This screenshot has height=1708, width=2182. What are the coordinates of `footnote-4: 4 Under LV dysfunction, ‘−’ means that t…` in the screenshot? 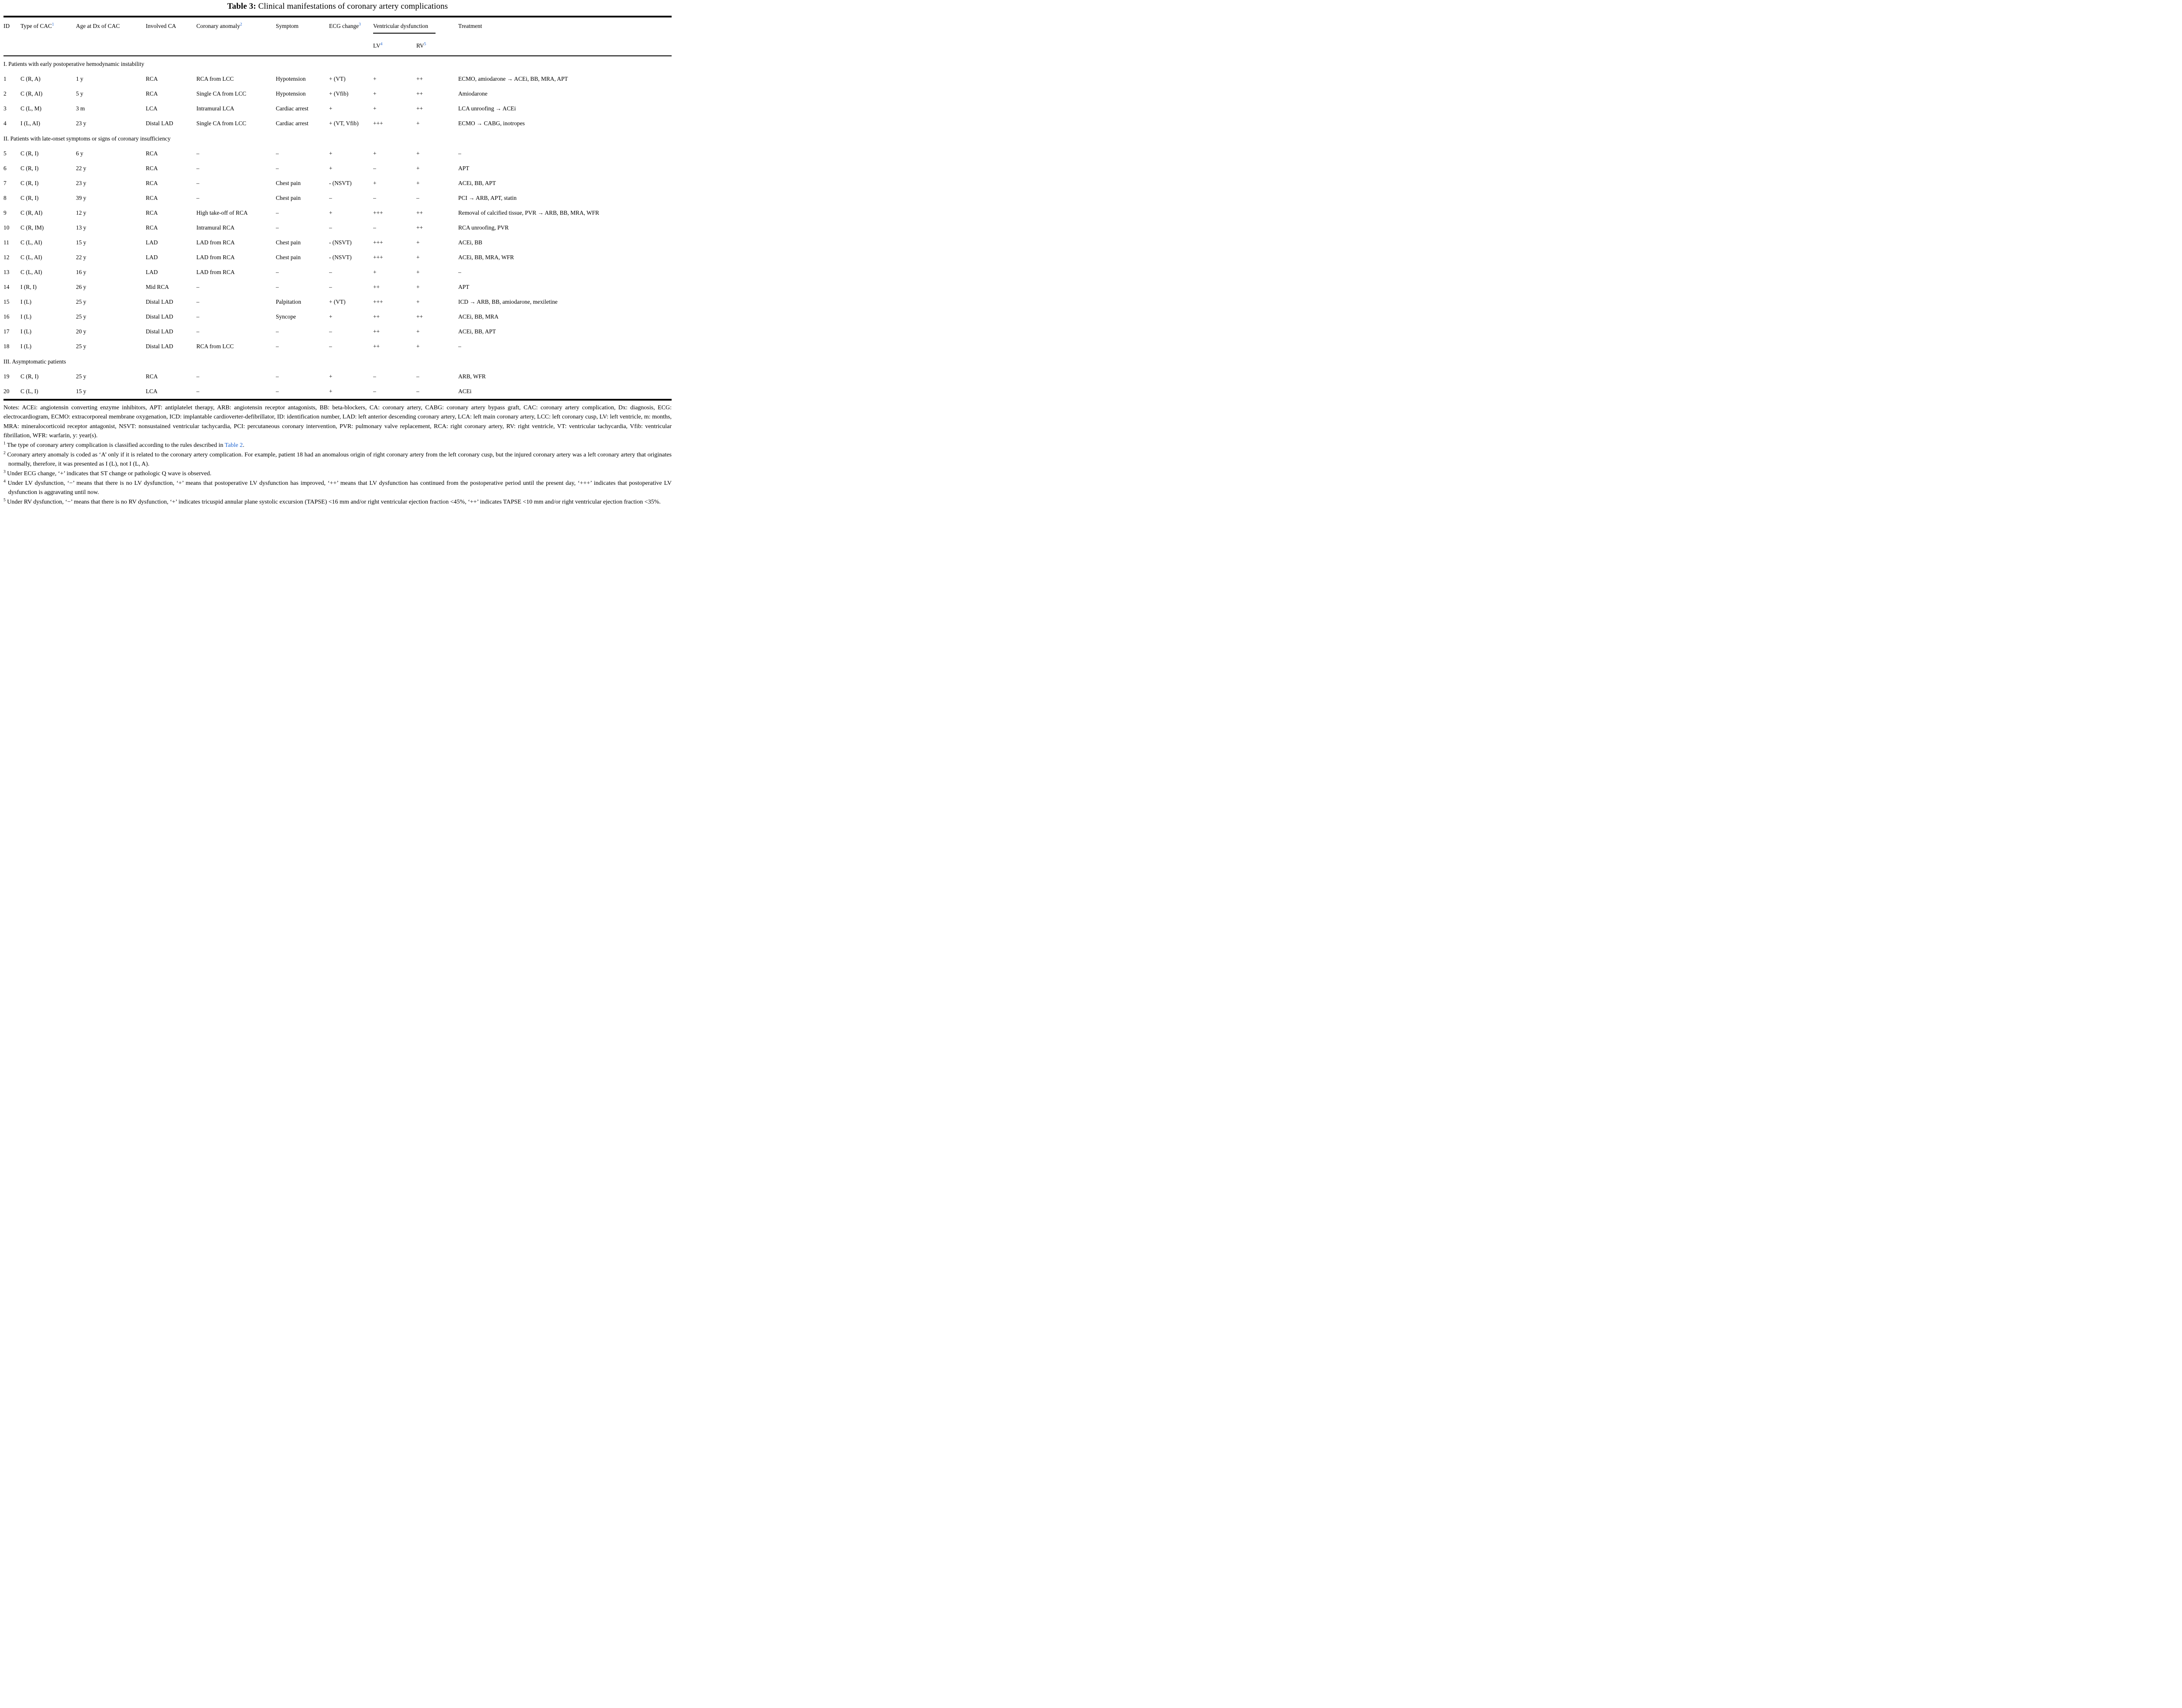 It's located at (338, 488).